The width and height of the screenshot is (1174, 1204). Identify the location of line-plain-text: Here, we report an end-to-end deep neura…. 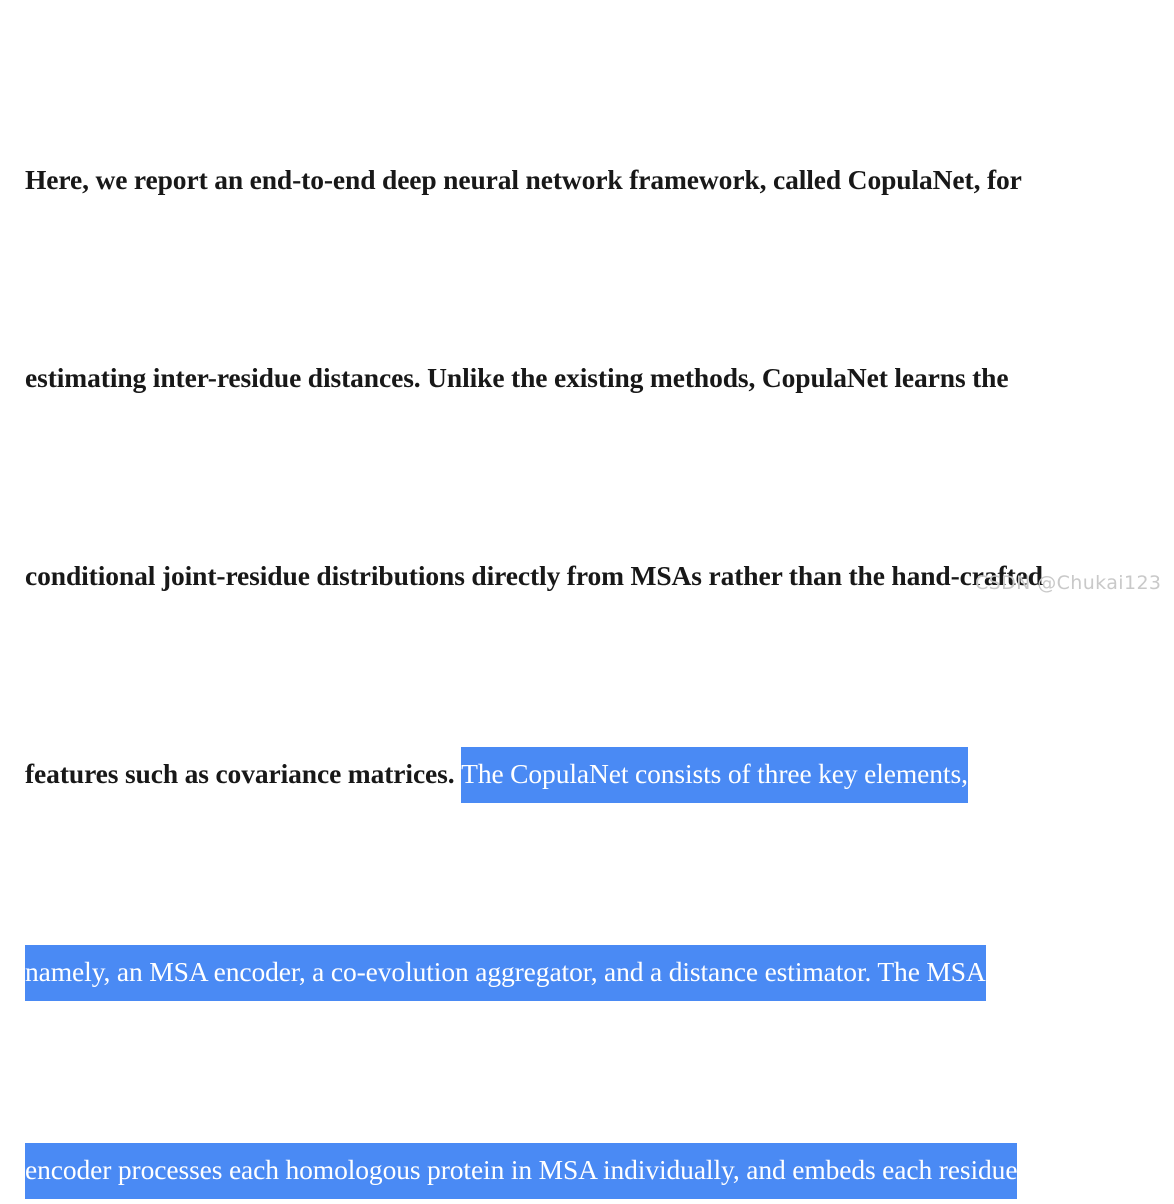
(523, 179).